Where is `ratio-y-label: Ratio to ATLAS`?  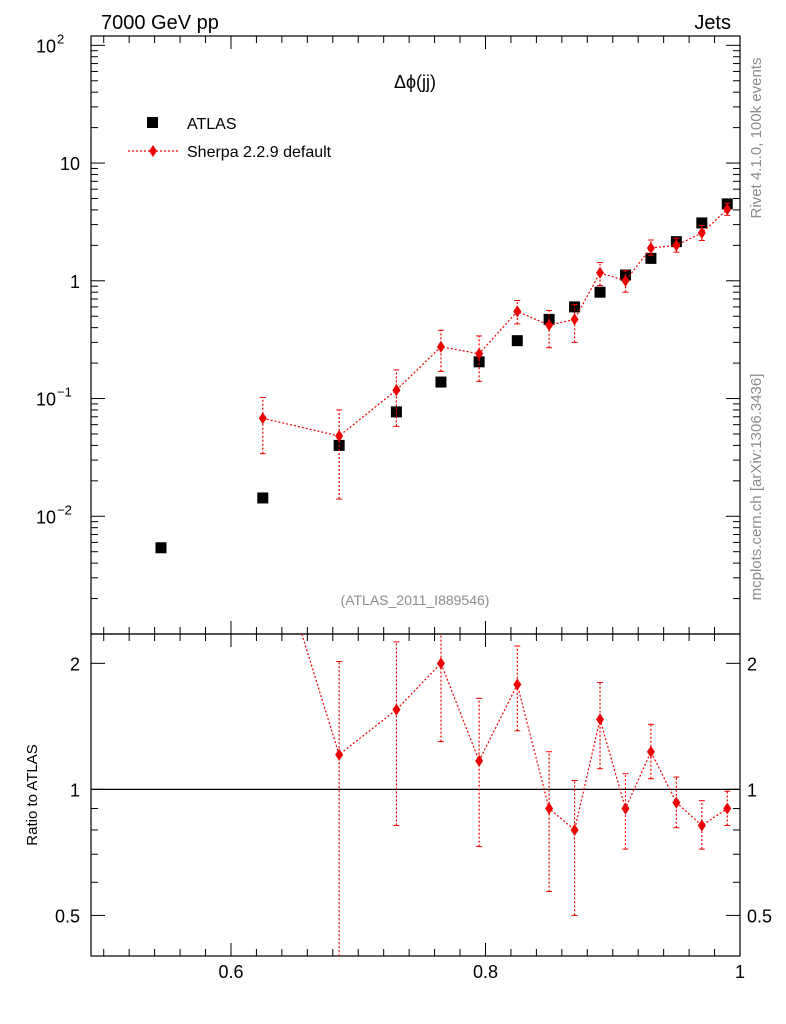 ratio-y-label: Ratio to ATLAS is located at coordinates (32, 794).